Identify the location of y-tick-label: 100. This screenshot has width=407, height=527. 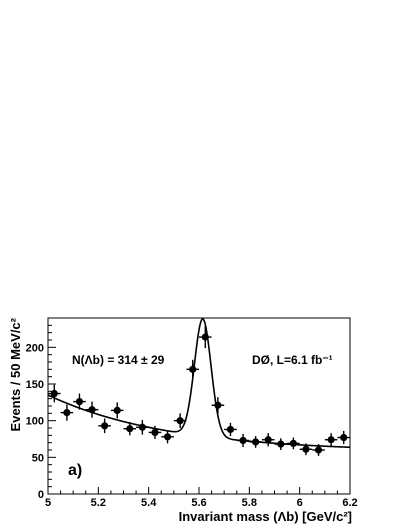
(35, 422).